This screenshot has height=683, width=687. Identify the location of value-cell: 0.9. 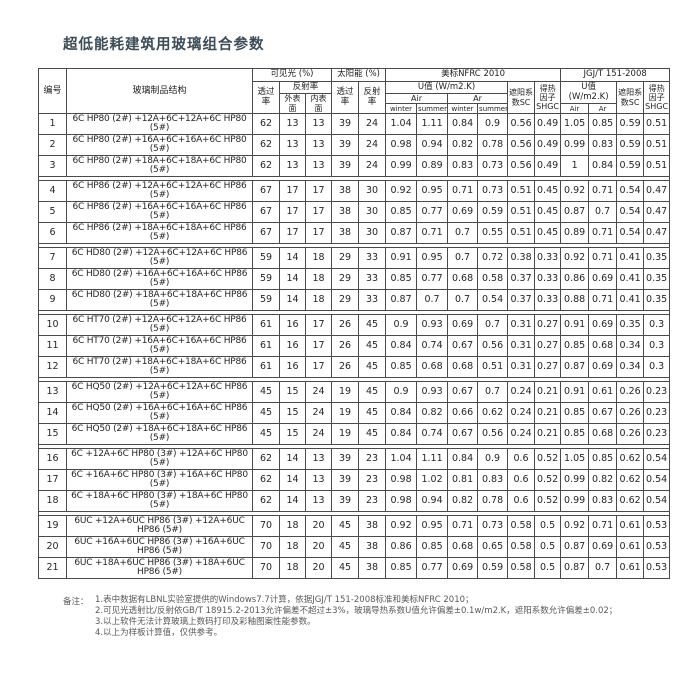
(493, 124).